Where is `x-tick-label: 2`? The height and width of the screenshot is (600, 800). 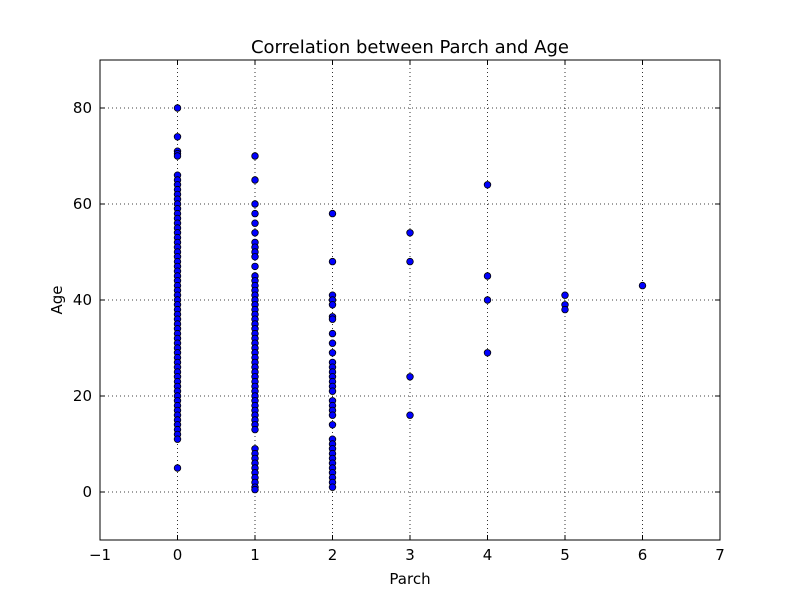 x-tick-label: 2 is located at coordinates (333, 555).